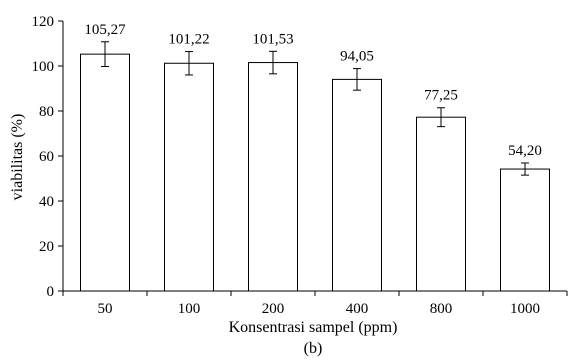  What do you see at coordinates (105, 309) in the screenshot?
I see `x-tick-label: 50` at bounding box center [105, 309].